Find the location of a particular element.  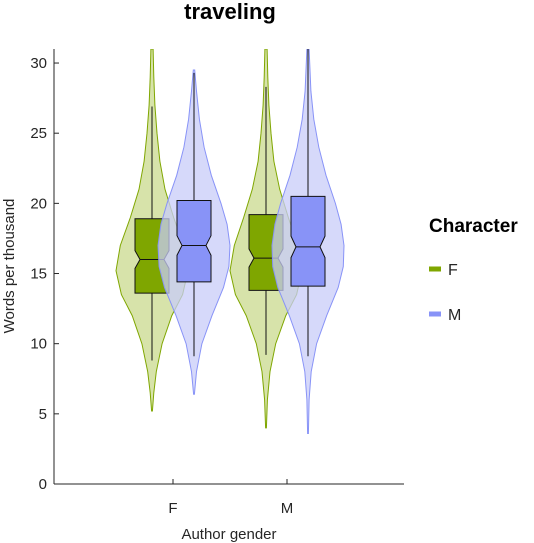

x-tick-label: F is located at coordinates (172, 508).